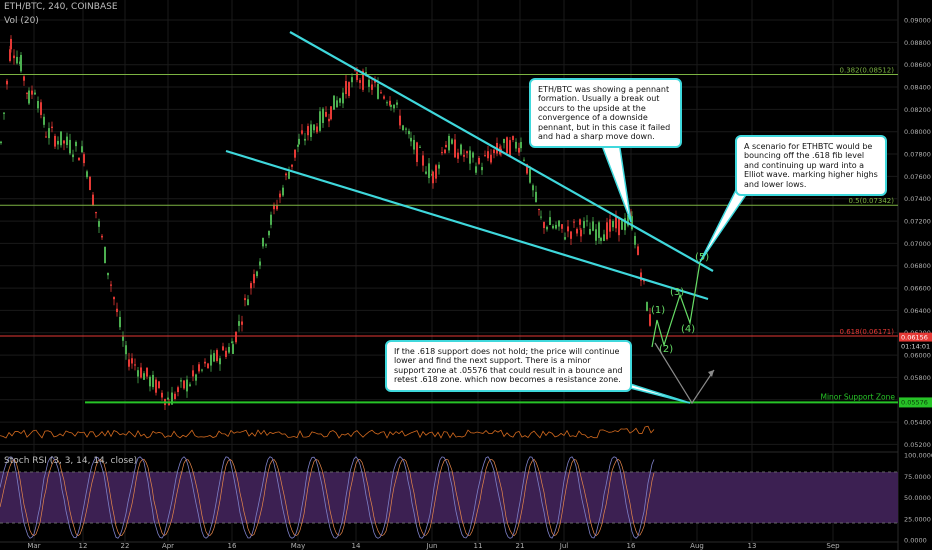 The image size is (932, 550). What do you see at coordinates (867, 71) in the screenshot?
I see `fib-level-label: 0.382(0.08512)` at bounding box center [867, 71].